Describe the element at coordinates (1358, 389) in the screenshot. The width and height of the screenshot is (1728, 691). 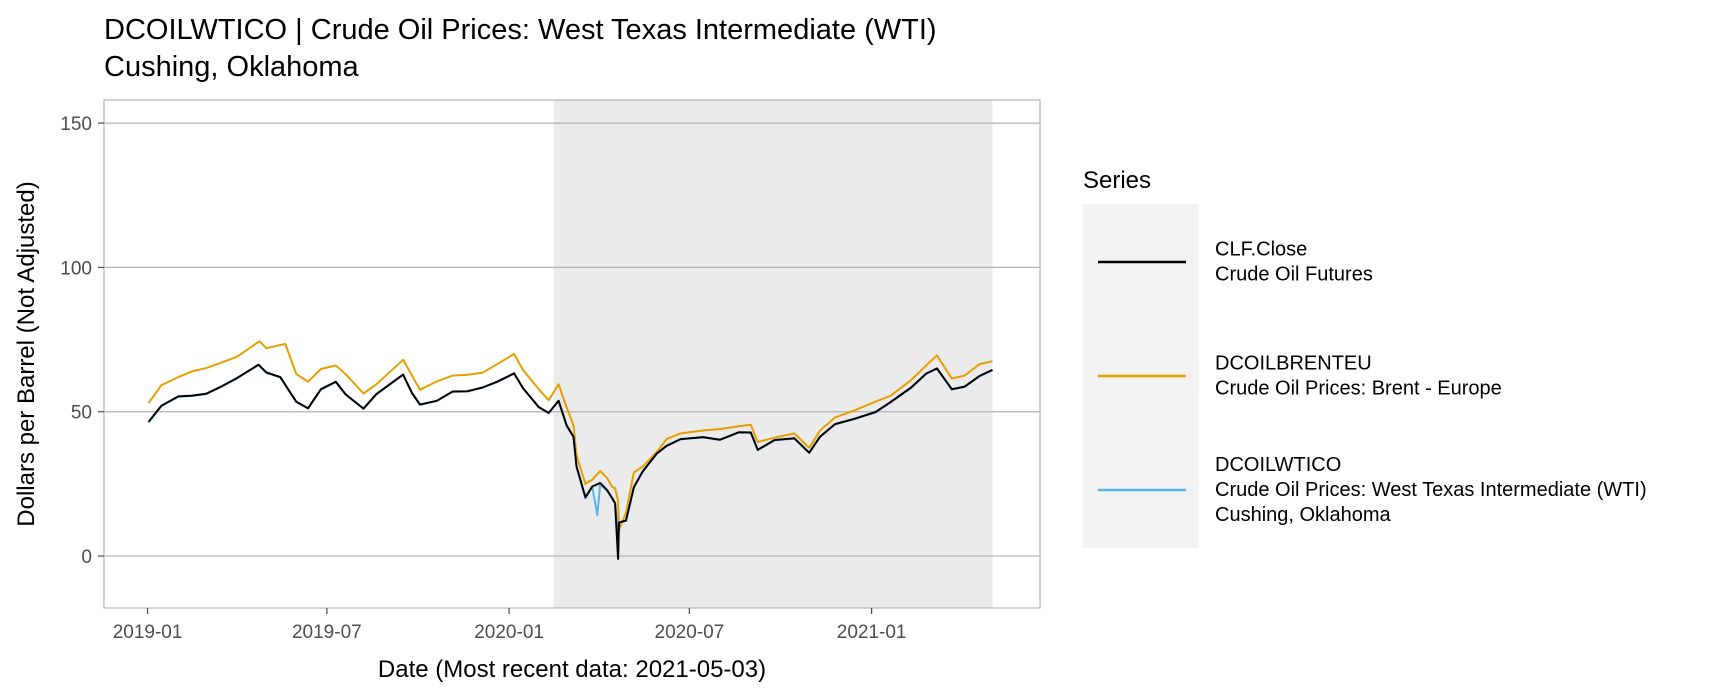
I see `legend-label: Crude Oil Prices: Brent - Europe` at that location.